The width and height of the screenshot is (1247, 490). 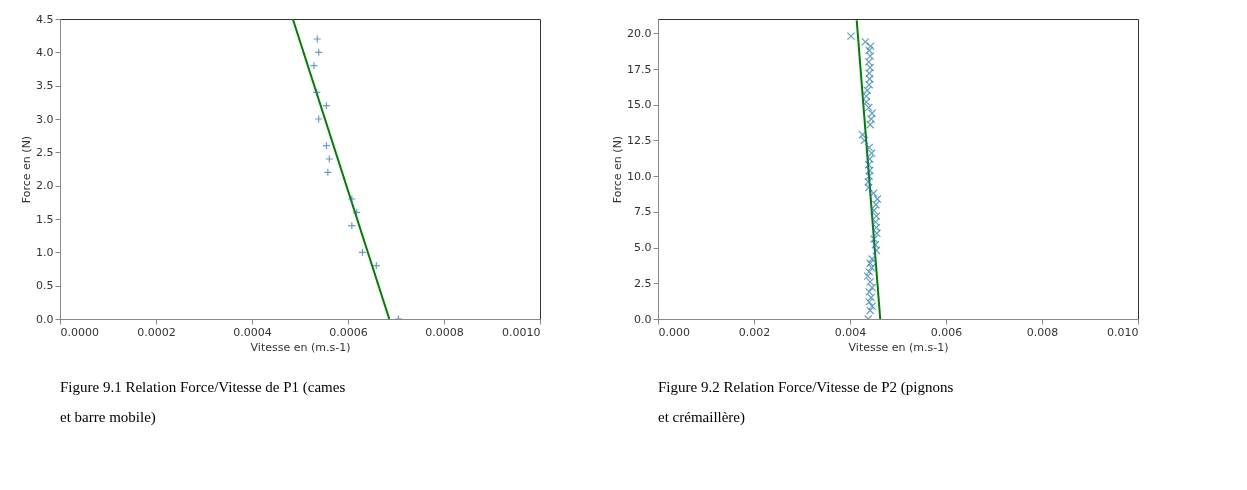 What do you see at coordinates (203, 402) in the screenshot?
I see `caption: Figure 9.1 Relation Force/Vitesse de P1 (cames et barre mobile)` at bounding box center [203, 402].